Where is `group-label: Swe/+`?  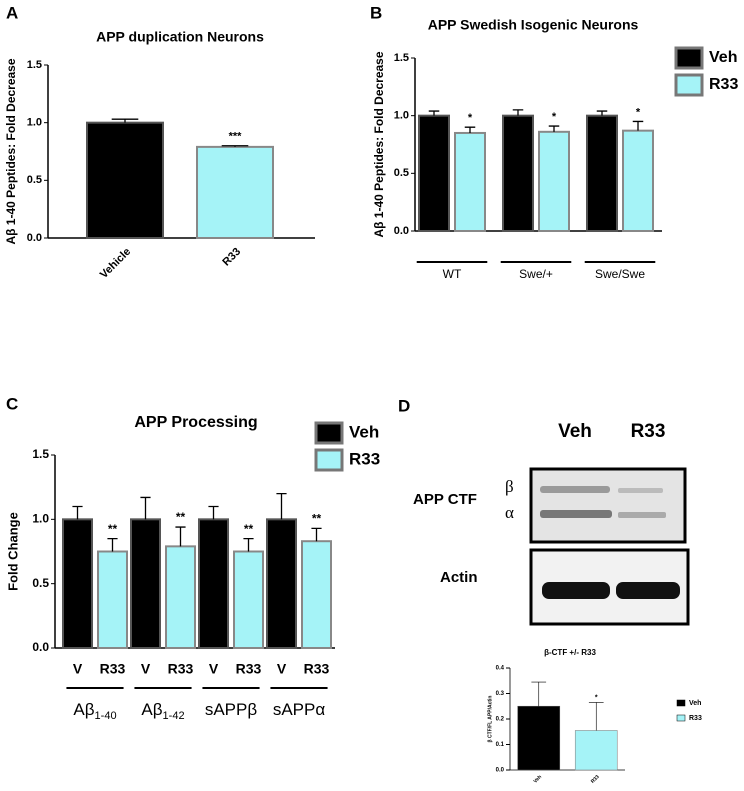 group-label: Swe/+ is located at coordinates (536, 274).